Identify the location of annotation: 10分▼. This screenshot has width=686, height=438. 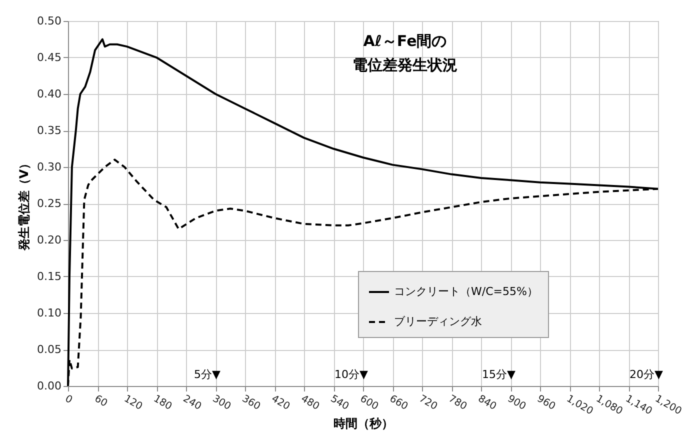
(351, 374).